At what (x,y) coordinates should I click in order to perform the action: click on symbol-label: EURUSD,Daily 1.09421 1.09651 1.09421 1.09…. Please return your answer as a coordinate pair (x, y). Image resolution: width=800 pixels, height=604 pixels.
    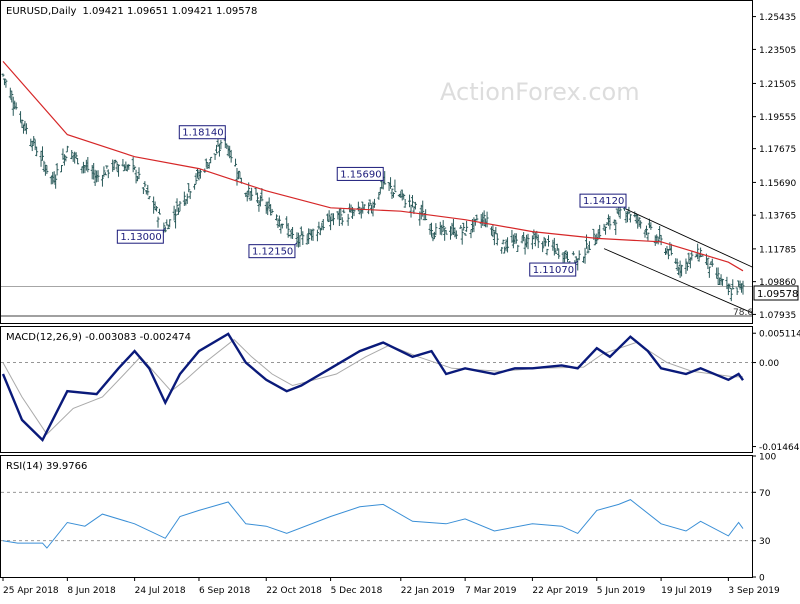
    Looking at the image, I should click on (131, 11).